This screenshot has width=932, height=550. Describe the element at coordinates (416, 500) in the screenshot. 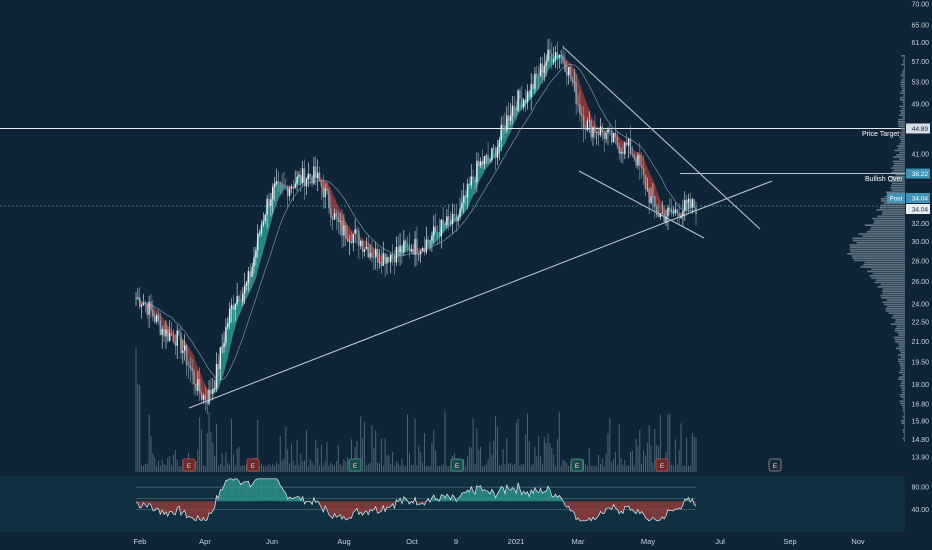

I see `oscillator` at that location.